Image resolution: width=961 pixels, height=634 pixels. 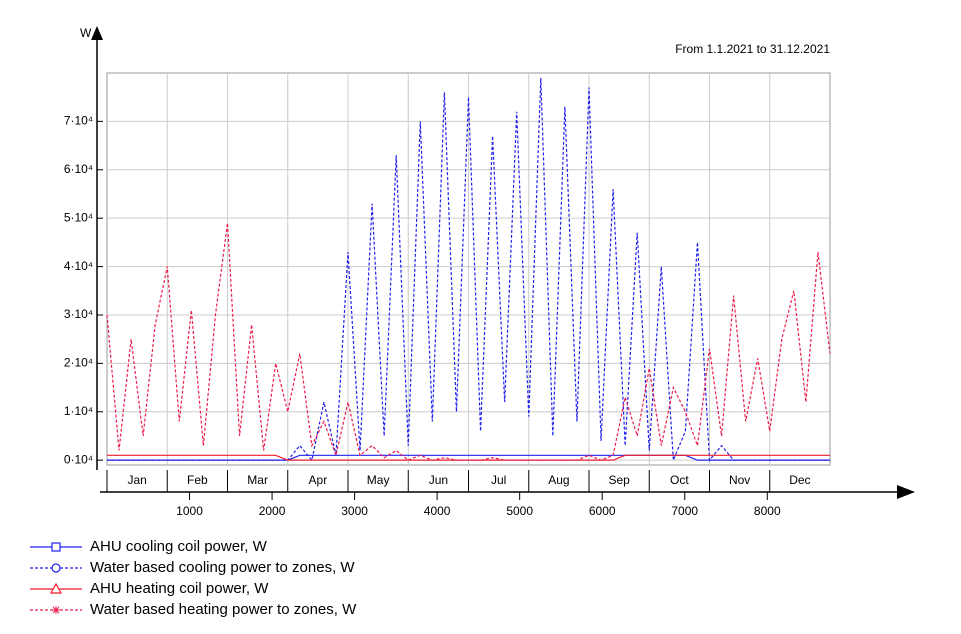 What do you see at coordinates (78, 266) in the screenshot?
I see `y-tick-label: 4·10⁴` at bounding box center [78, 266].